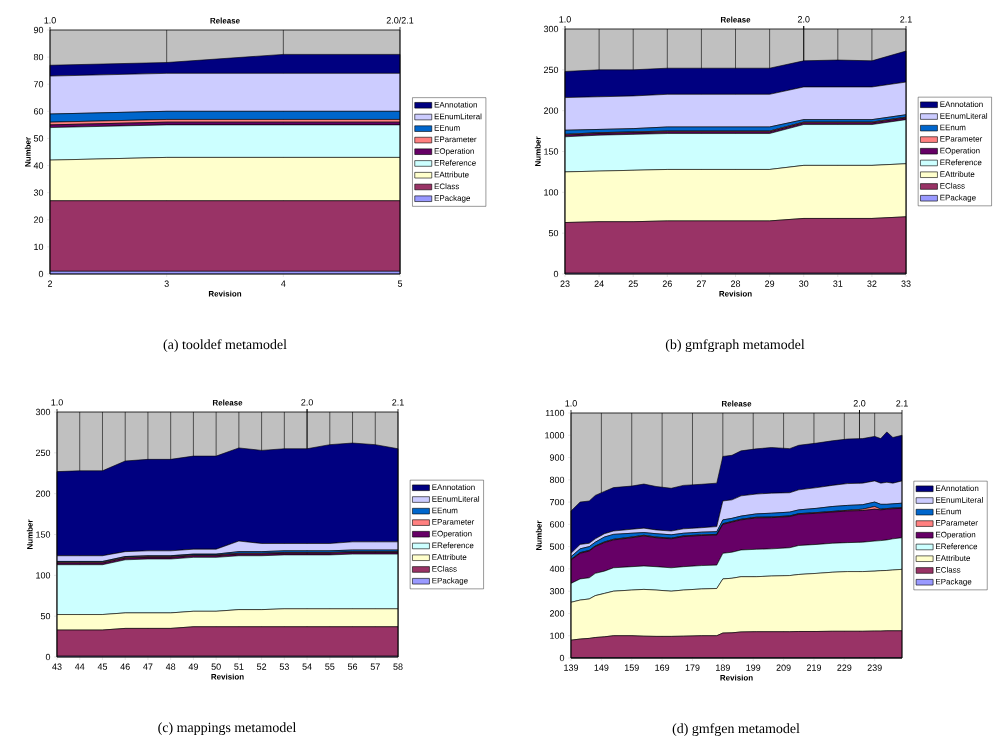  Describe the element at coordinates (38, 30) in the screenshot. I see `y-tick-label: 90` at that location.